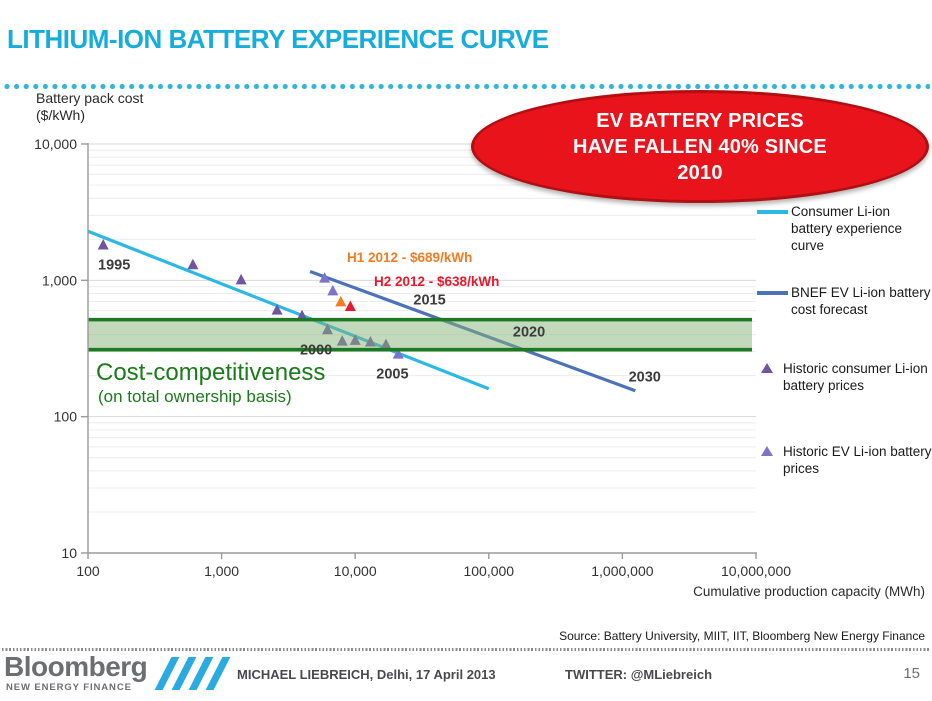  I want to click on legend-item-consumer-curve: Consumer Li-ion battery experience curve, so click(844, 228).